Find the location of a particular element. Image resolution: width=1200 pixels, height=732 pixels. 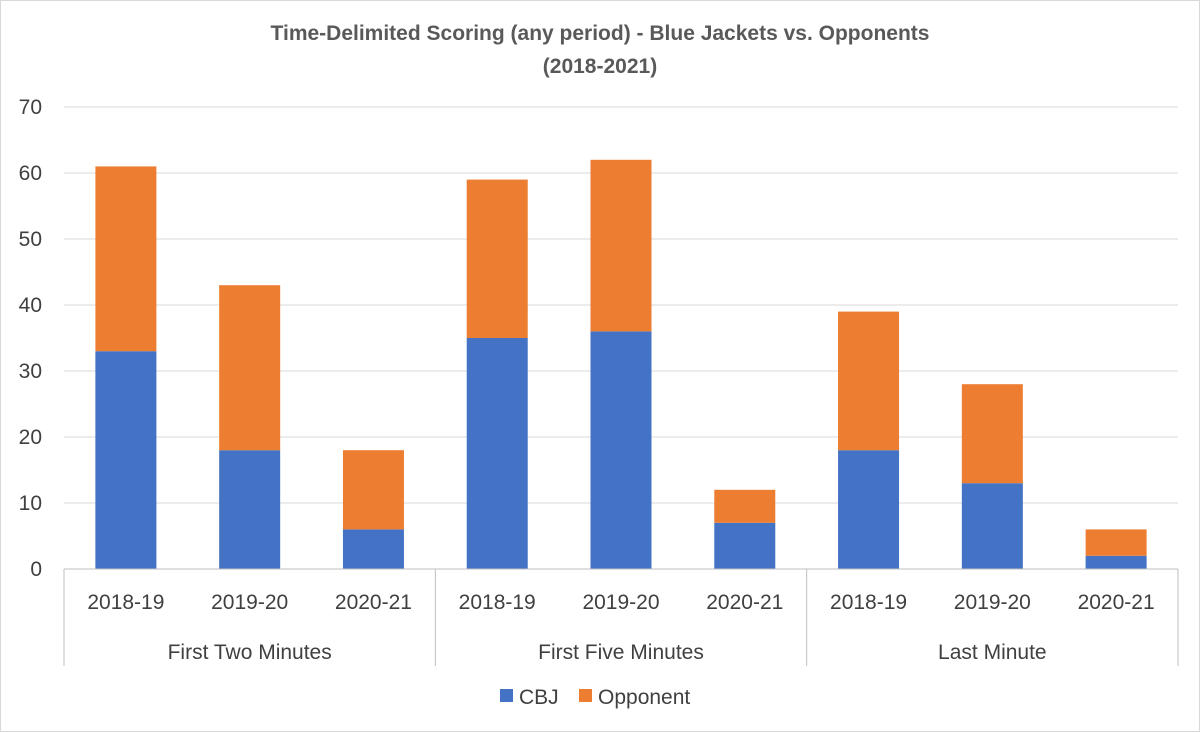

y-tick-label: 40 is located at coordinates (30, 305).